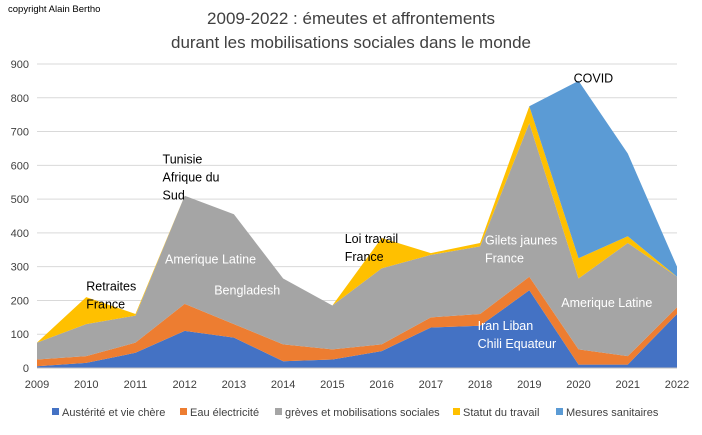  I want to click on x-tick-label: 2019, so click(529, 385).